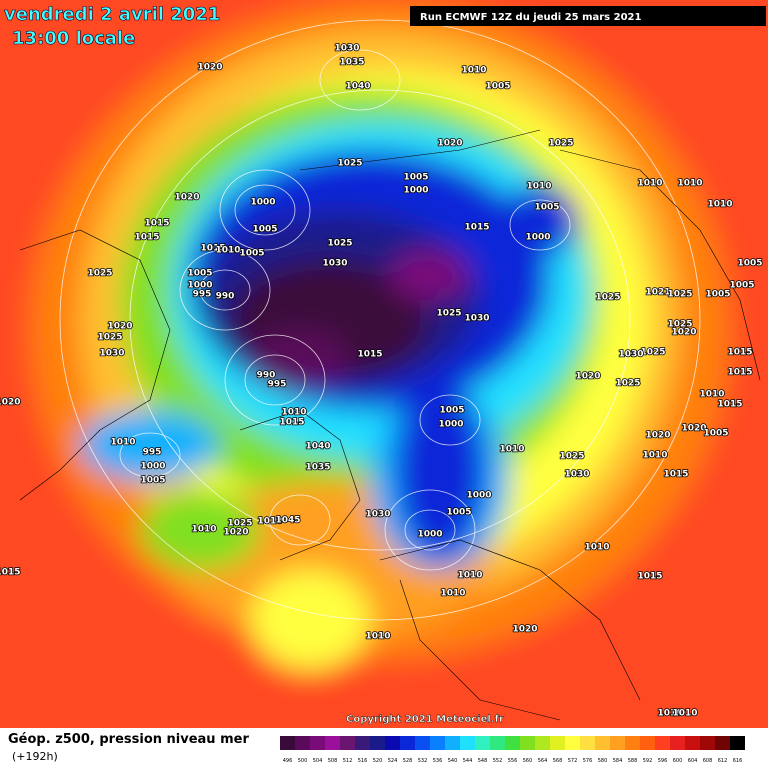  What do you see at coordinates (738, 761) in the screenshot?
I see `colorbar-tick-label: 616` at bounding box center [738, 761].